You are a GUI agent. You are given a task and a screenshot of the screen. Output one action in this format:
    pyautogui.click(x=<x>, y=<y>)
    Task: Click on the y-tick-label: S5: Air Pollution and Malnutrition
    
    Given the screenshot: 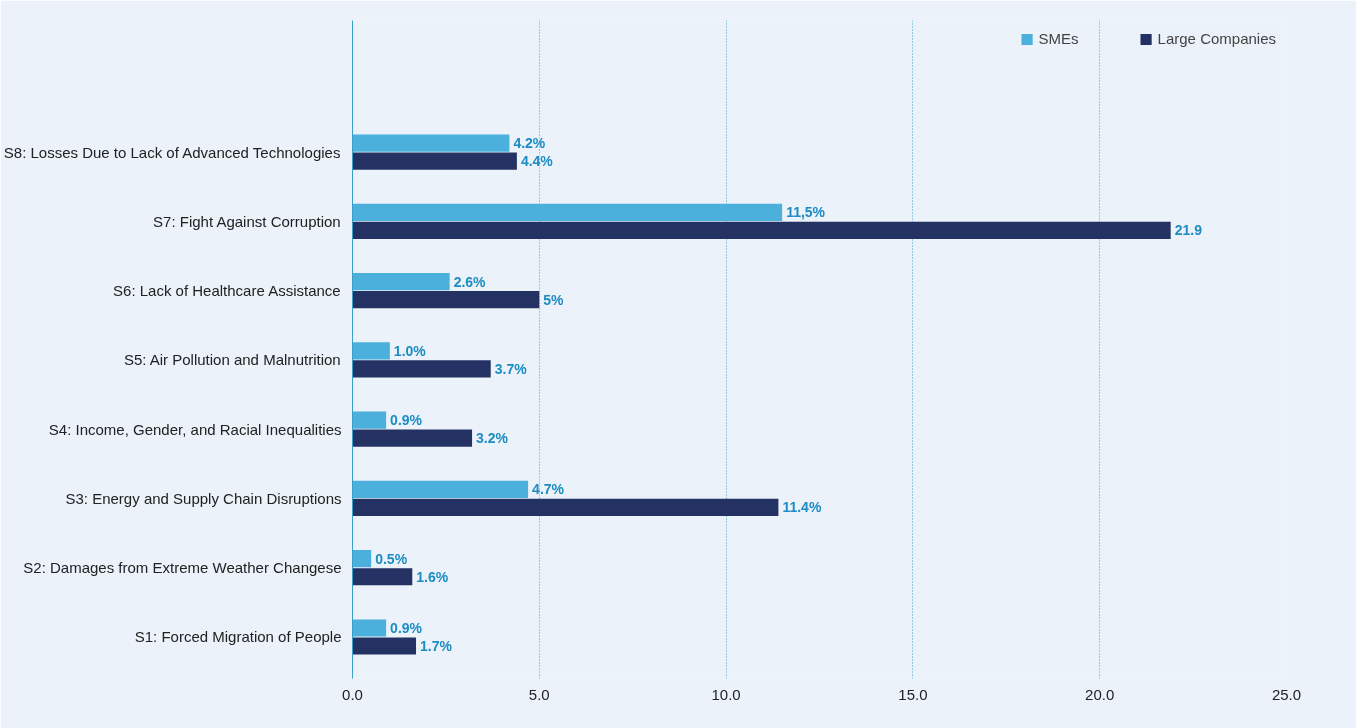 What is the action you would take?
    pyautogui.click(x=232, y=360)
    